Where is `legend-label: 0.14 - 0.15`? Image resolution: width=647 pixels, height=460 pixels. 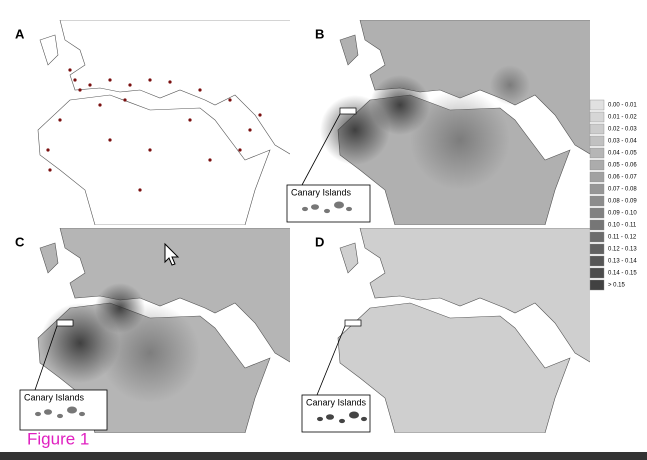
legend-label: 0.14 - 0.15 is located at coordinates (622, 274).